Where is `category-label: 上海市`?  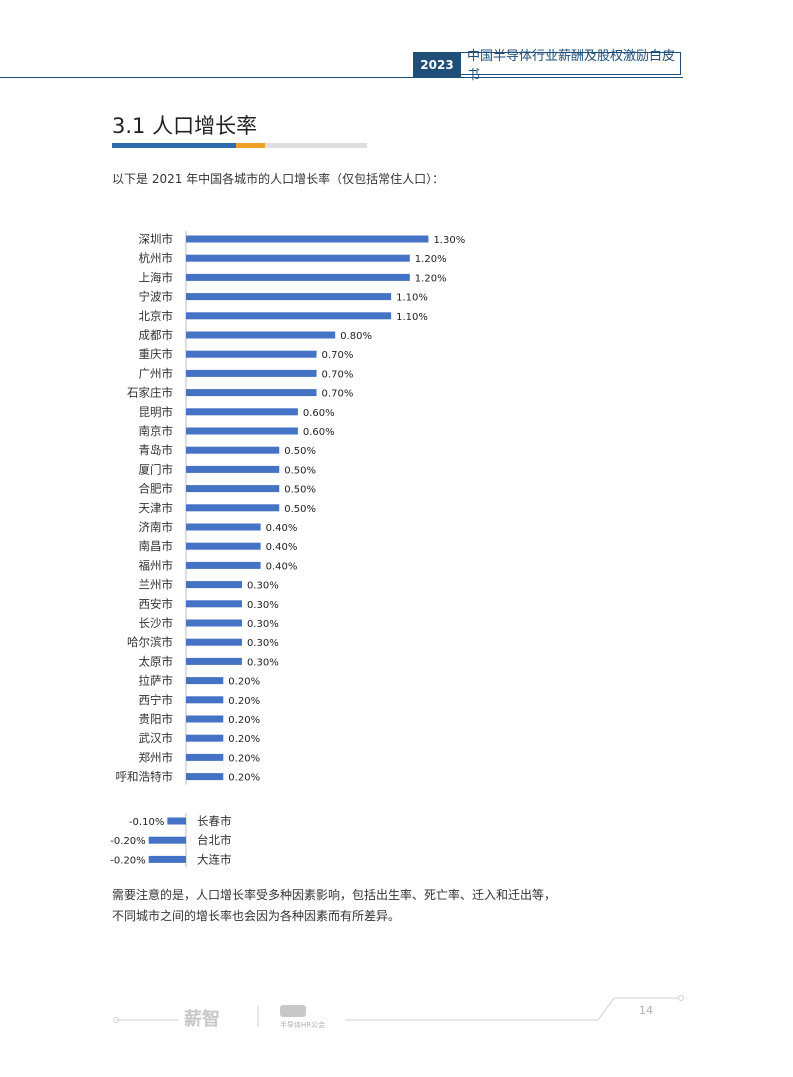 category-label: 上海市 is located at coordinates (156, 277).